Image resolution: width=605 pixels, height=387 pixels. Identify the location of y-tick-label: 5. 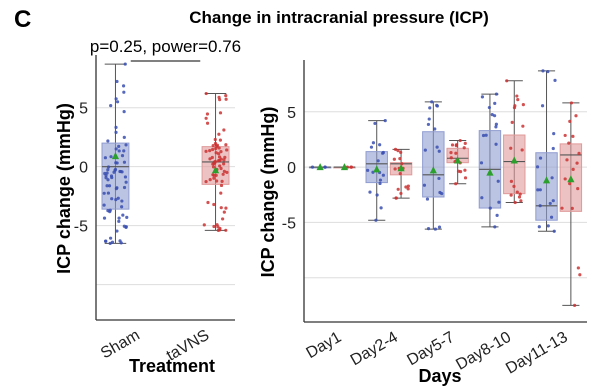
(291, 113).